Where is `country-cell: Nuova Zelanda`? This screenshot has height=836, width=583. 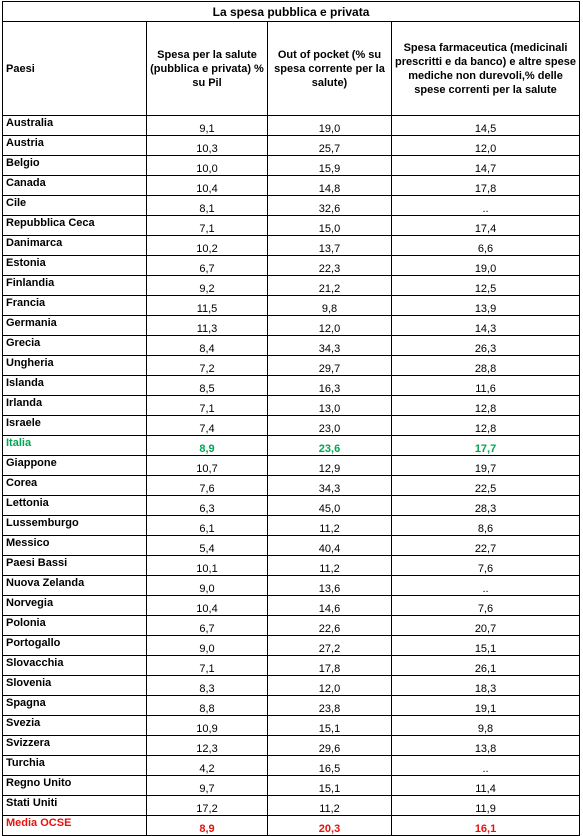
country-cell: Nuova Zelanda is located at coordinates (74, 585).